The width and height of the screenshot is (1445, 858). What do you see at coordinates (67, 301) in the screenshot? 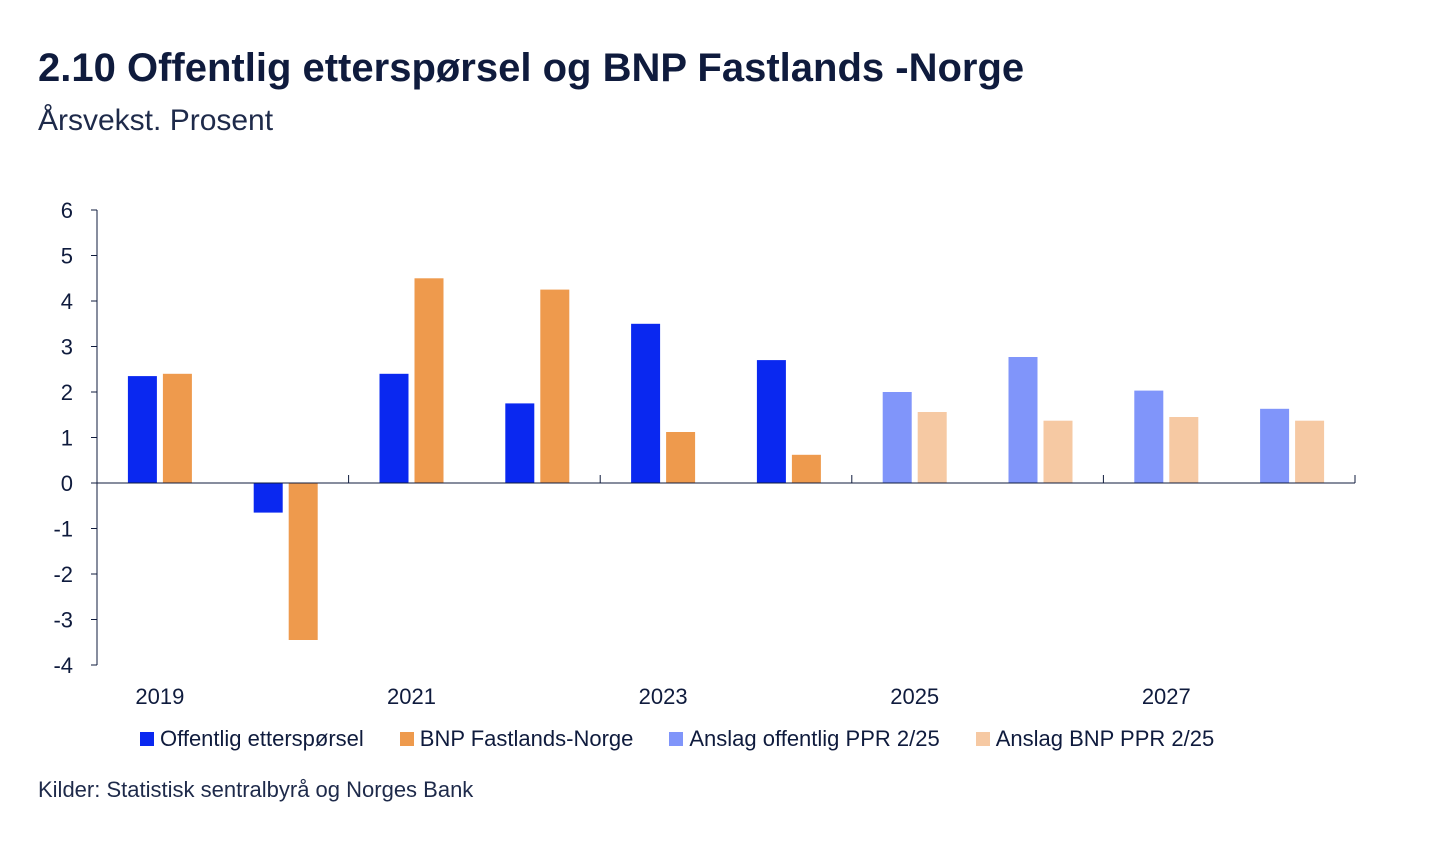
I see `y-tick-label: 4` at bounding box center [67, 301].